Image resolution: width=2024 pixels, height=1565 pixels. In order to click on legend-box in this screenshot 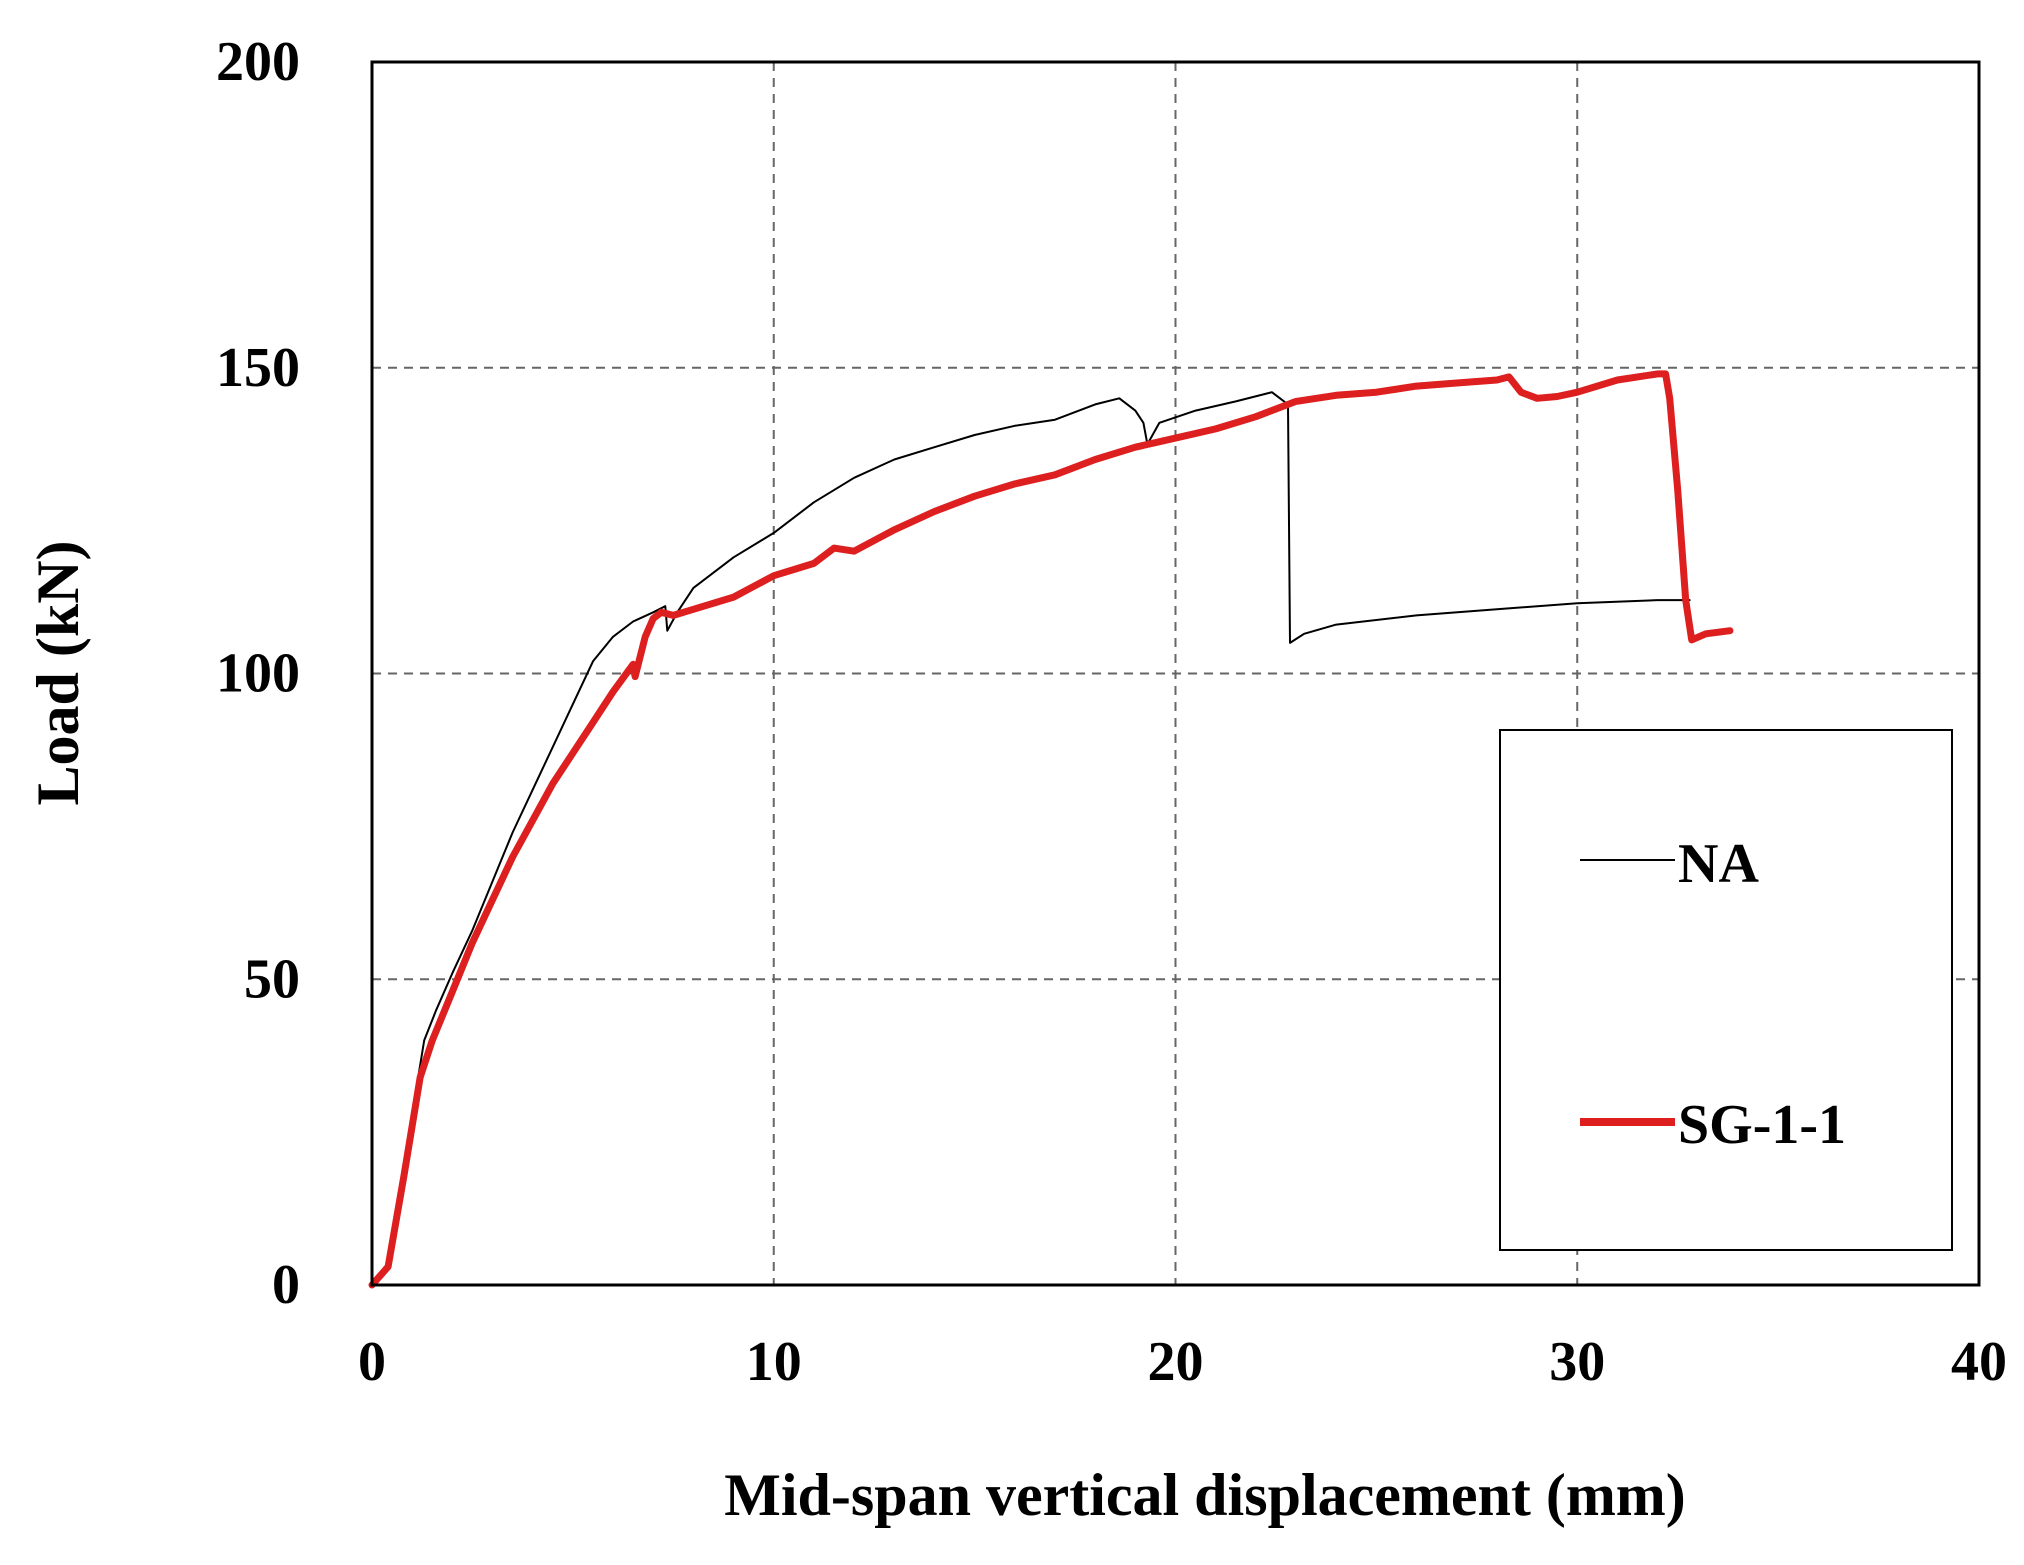, I will do `click(1726, 990)`.